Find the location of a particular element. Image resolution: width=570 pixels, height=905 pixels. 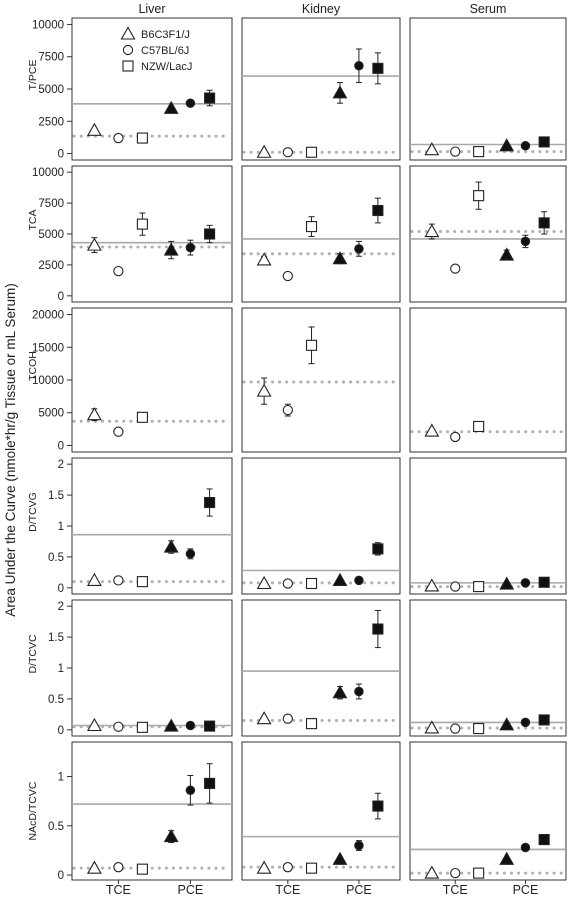

legend-label: B6C3F1/J is located at coordinates (165, 35).